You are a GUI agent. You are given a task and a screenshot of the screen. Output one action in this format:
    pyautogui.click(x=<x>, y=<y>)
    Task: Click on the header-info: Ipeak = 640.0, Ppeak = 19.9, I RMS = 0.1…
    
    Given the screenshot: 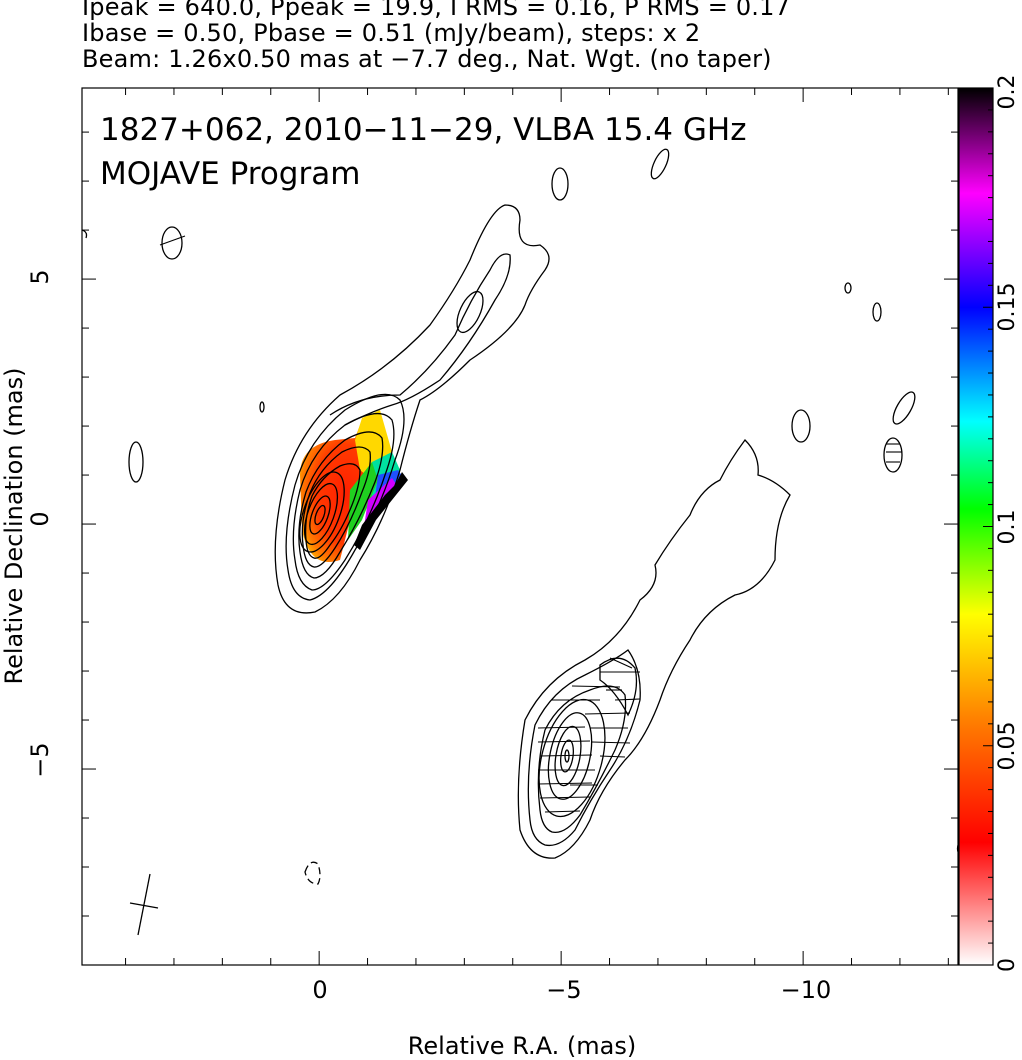 What is the action you would take?
    pyautogui.click(x=532, y=36)
    